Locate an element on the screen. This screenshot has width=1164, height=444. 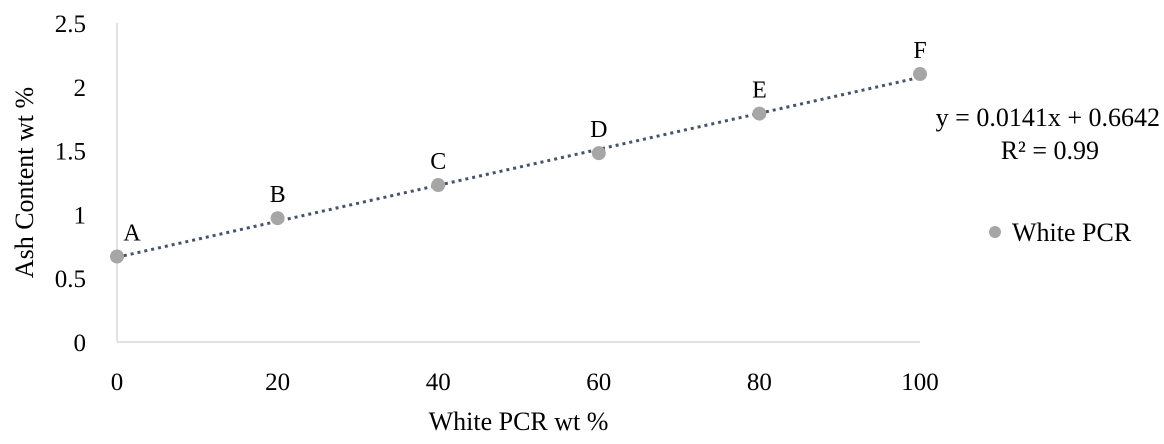
data-point-label: A is located at coordinates (132, 234).